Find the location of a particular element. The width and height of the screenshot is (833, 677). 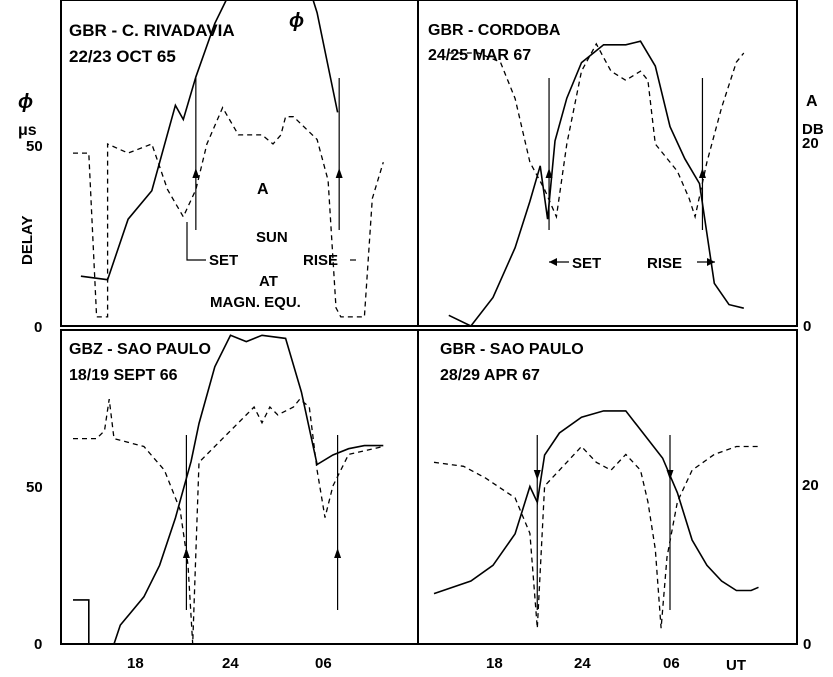

title-saopaulo67-line1: GBR - SAO PAULO is located at coordinates (512, 349).